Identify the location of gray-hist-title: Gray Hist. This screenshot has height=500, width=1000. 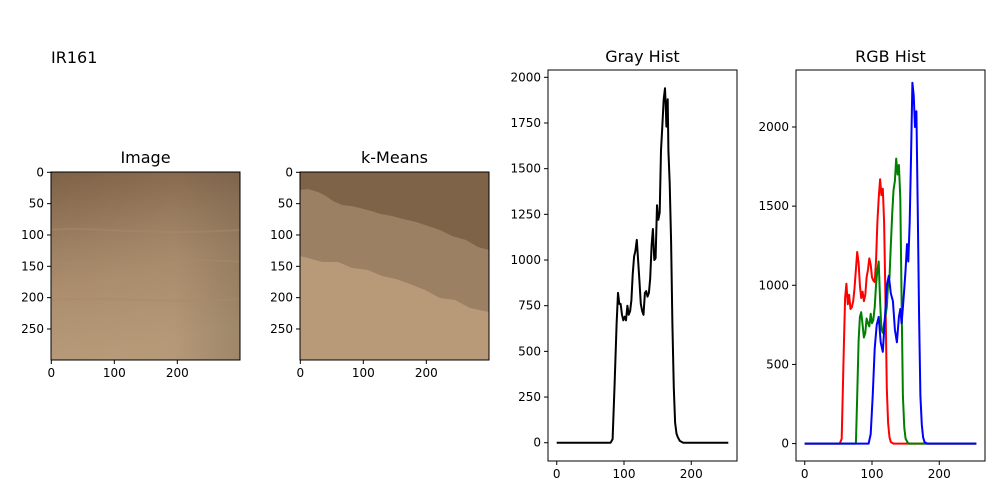
(642, 56).